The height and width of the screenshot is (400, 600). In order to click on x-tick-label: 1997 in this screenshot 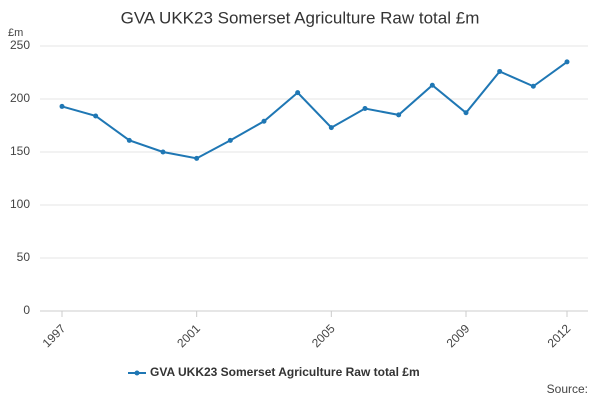, I will do `click(54, 335)`.